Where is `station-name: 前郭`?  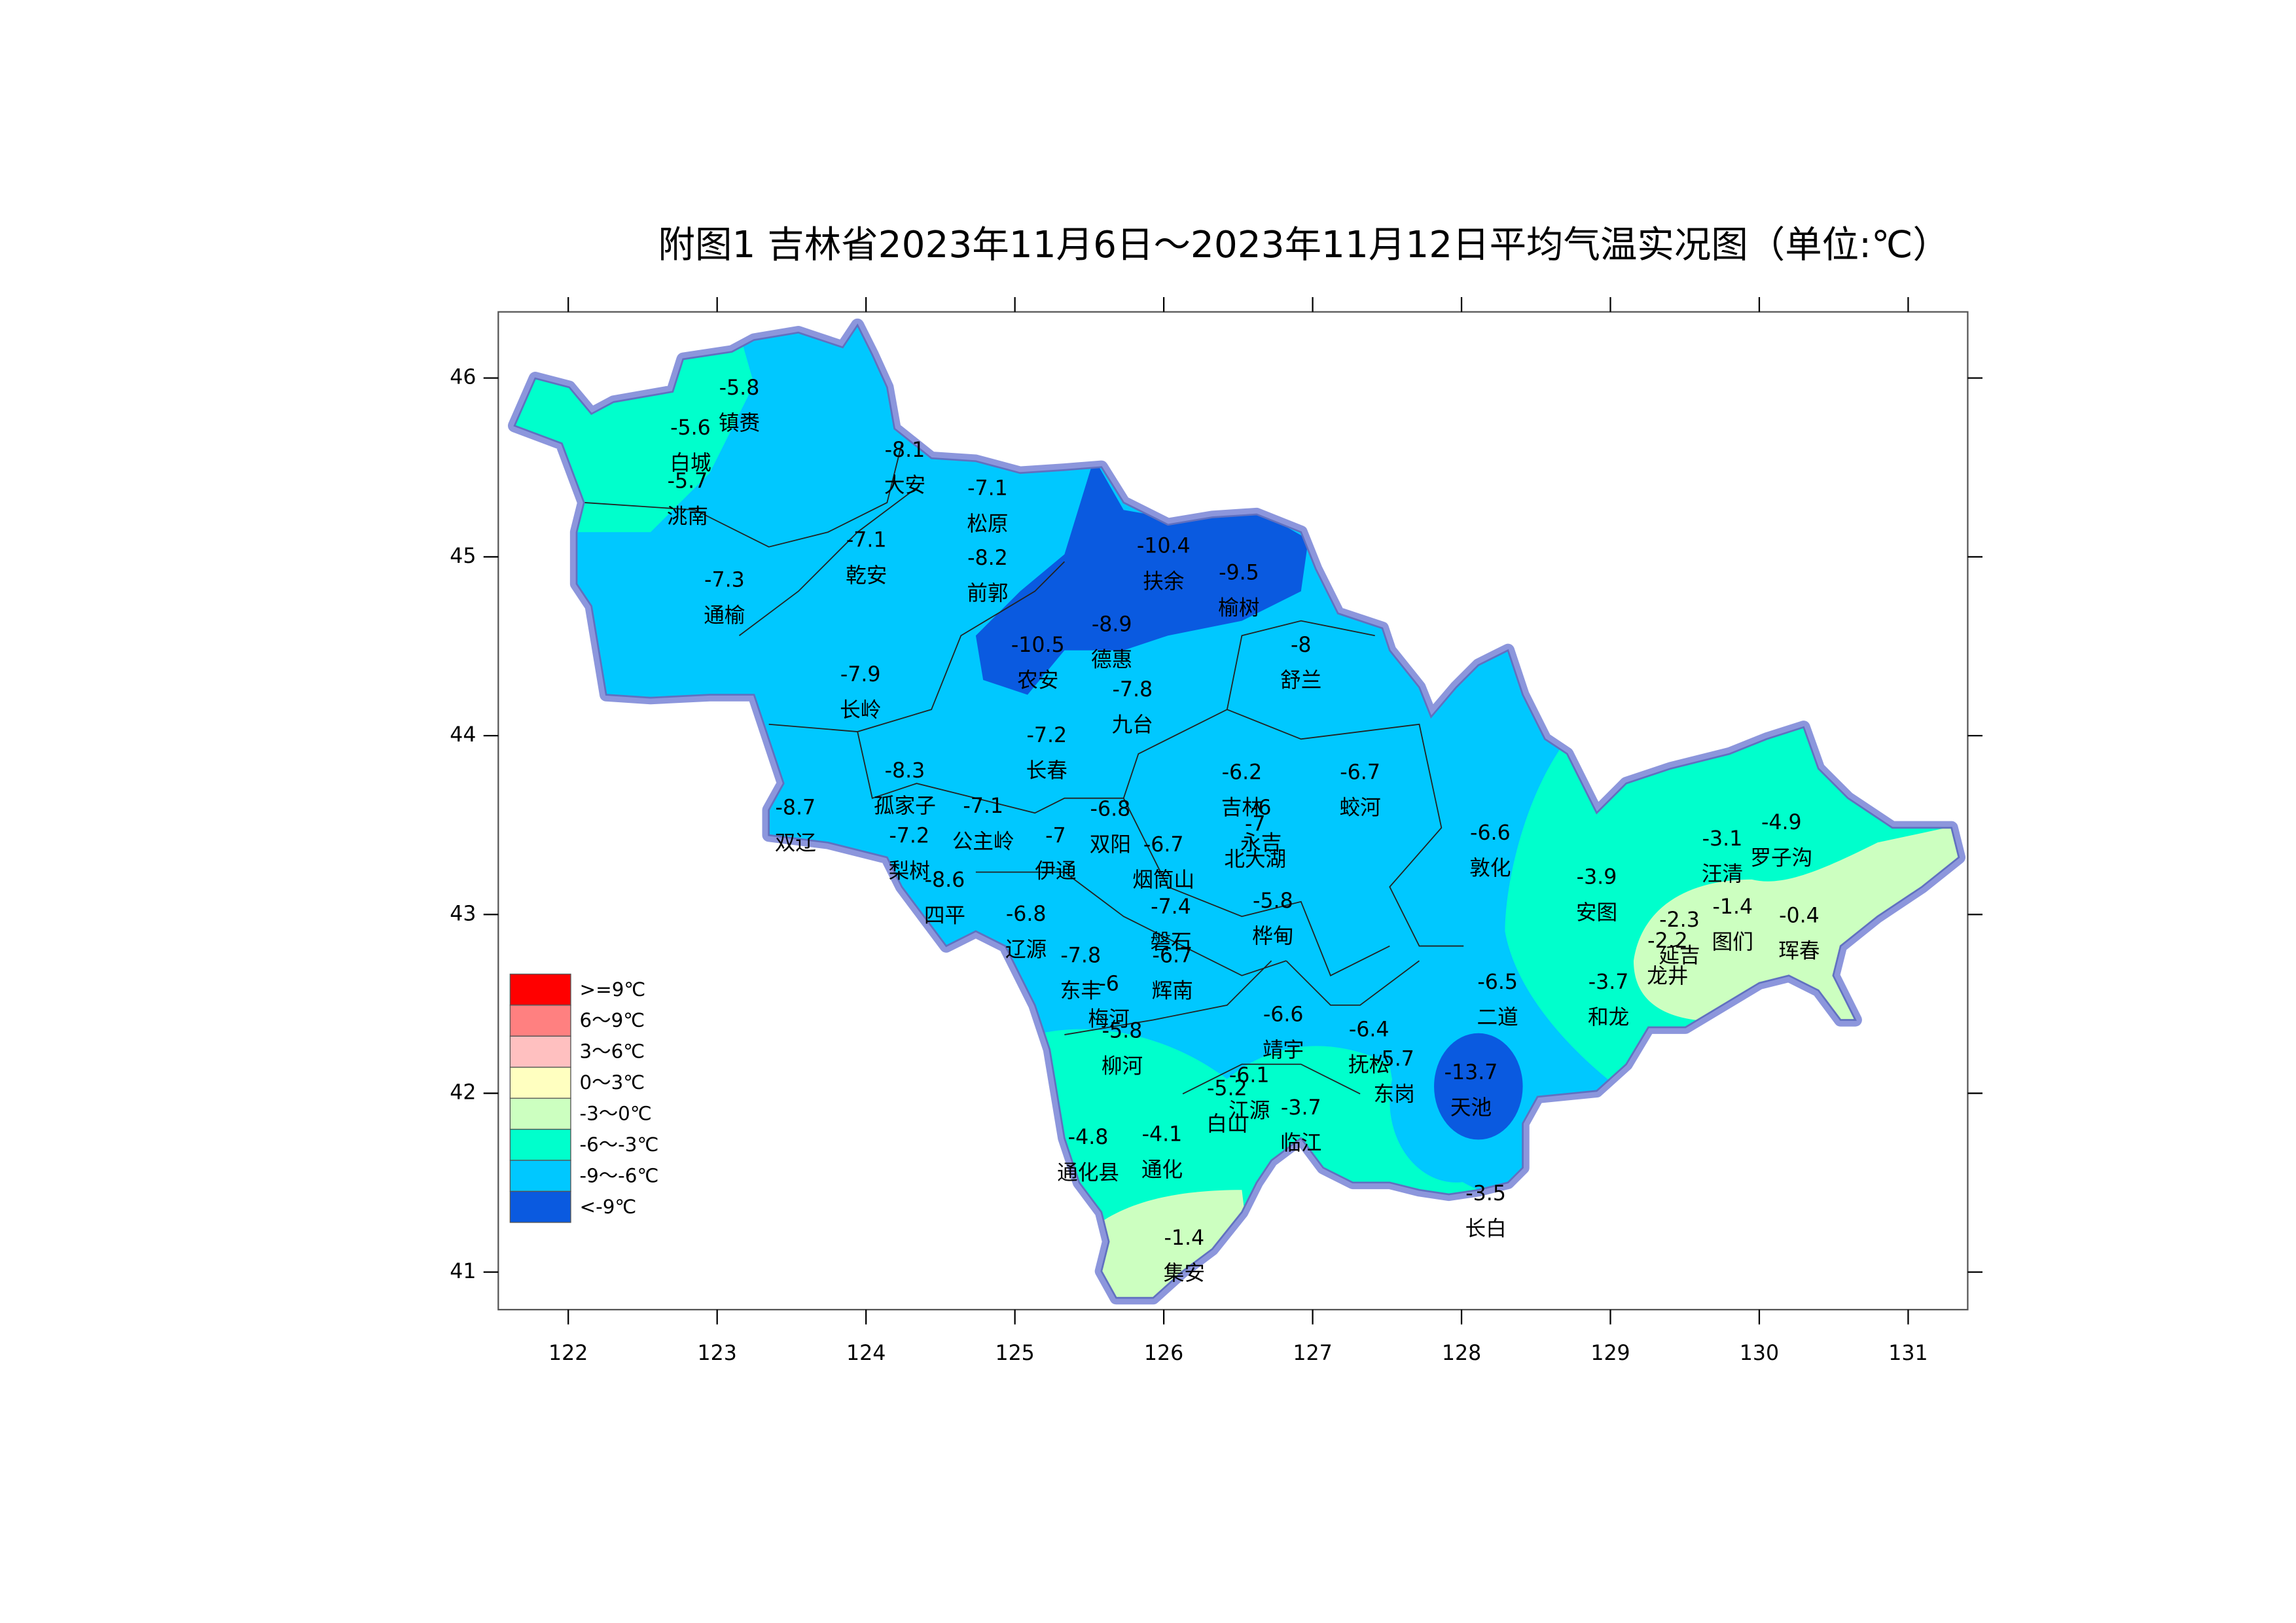 station-name: 前郭 is located at coordinates (987, 593).